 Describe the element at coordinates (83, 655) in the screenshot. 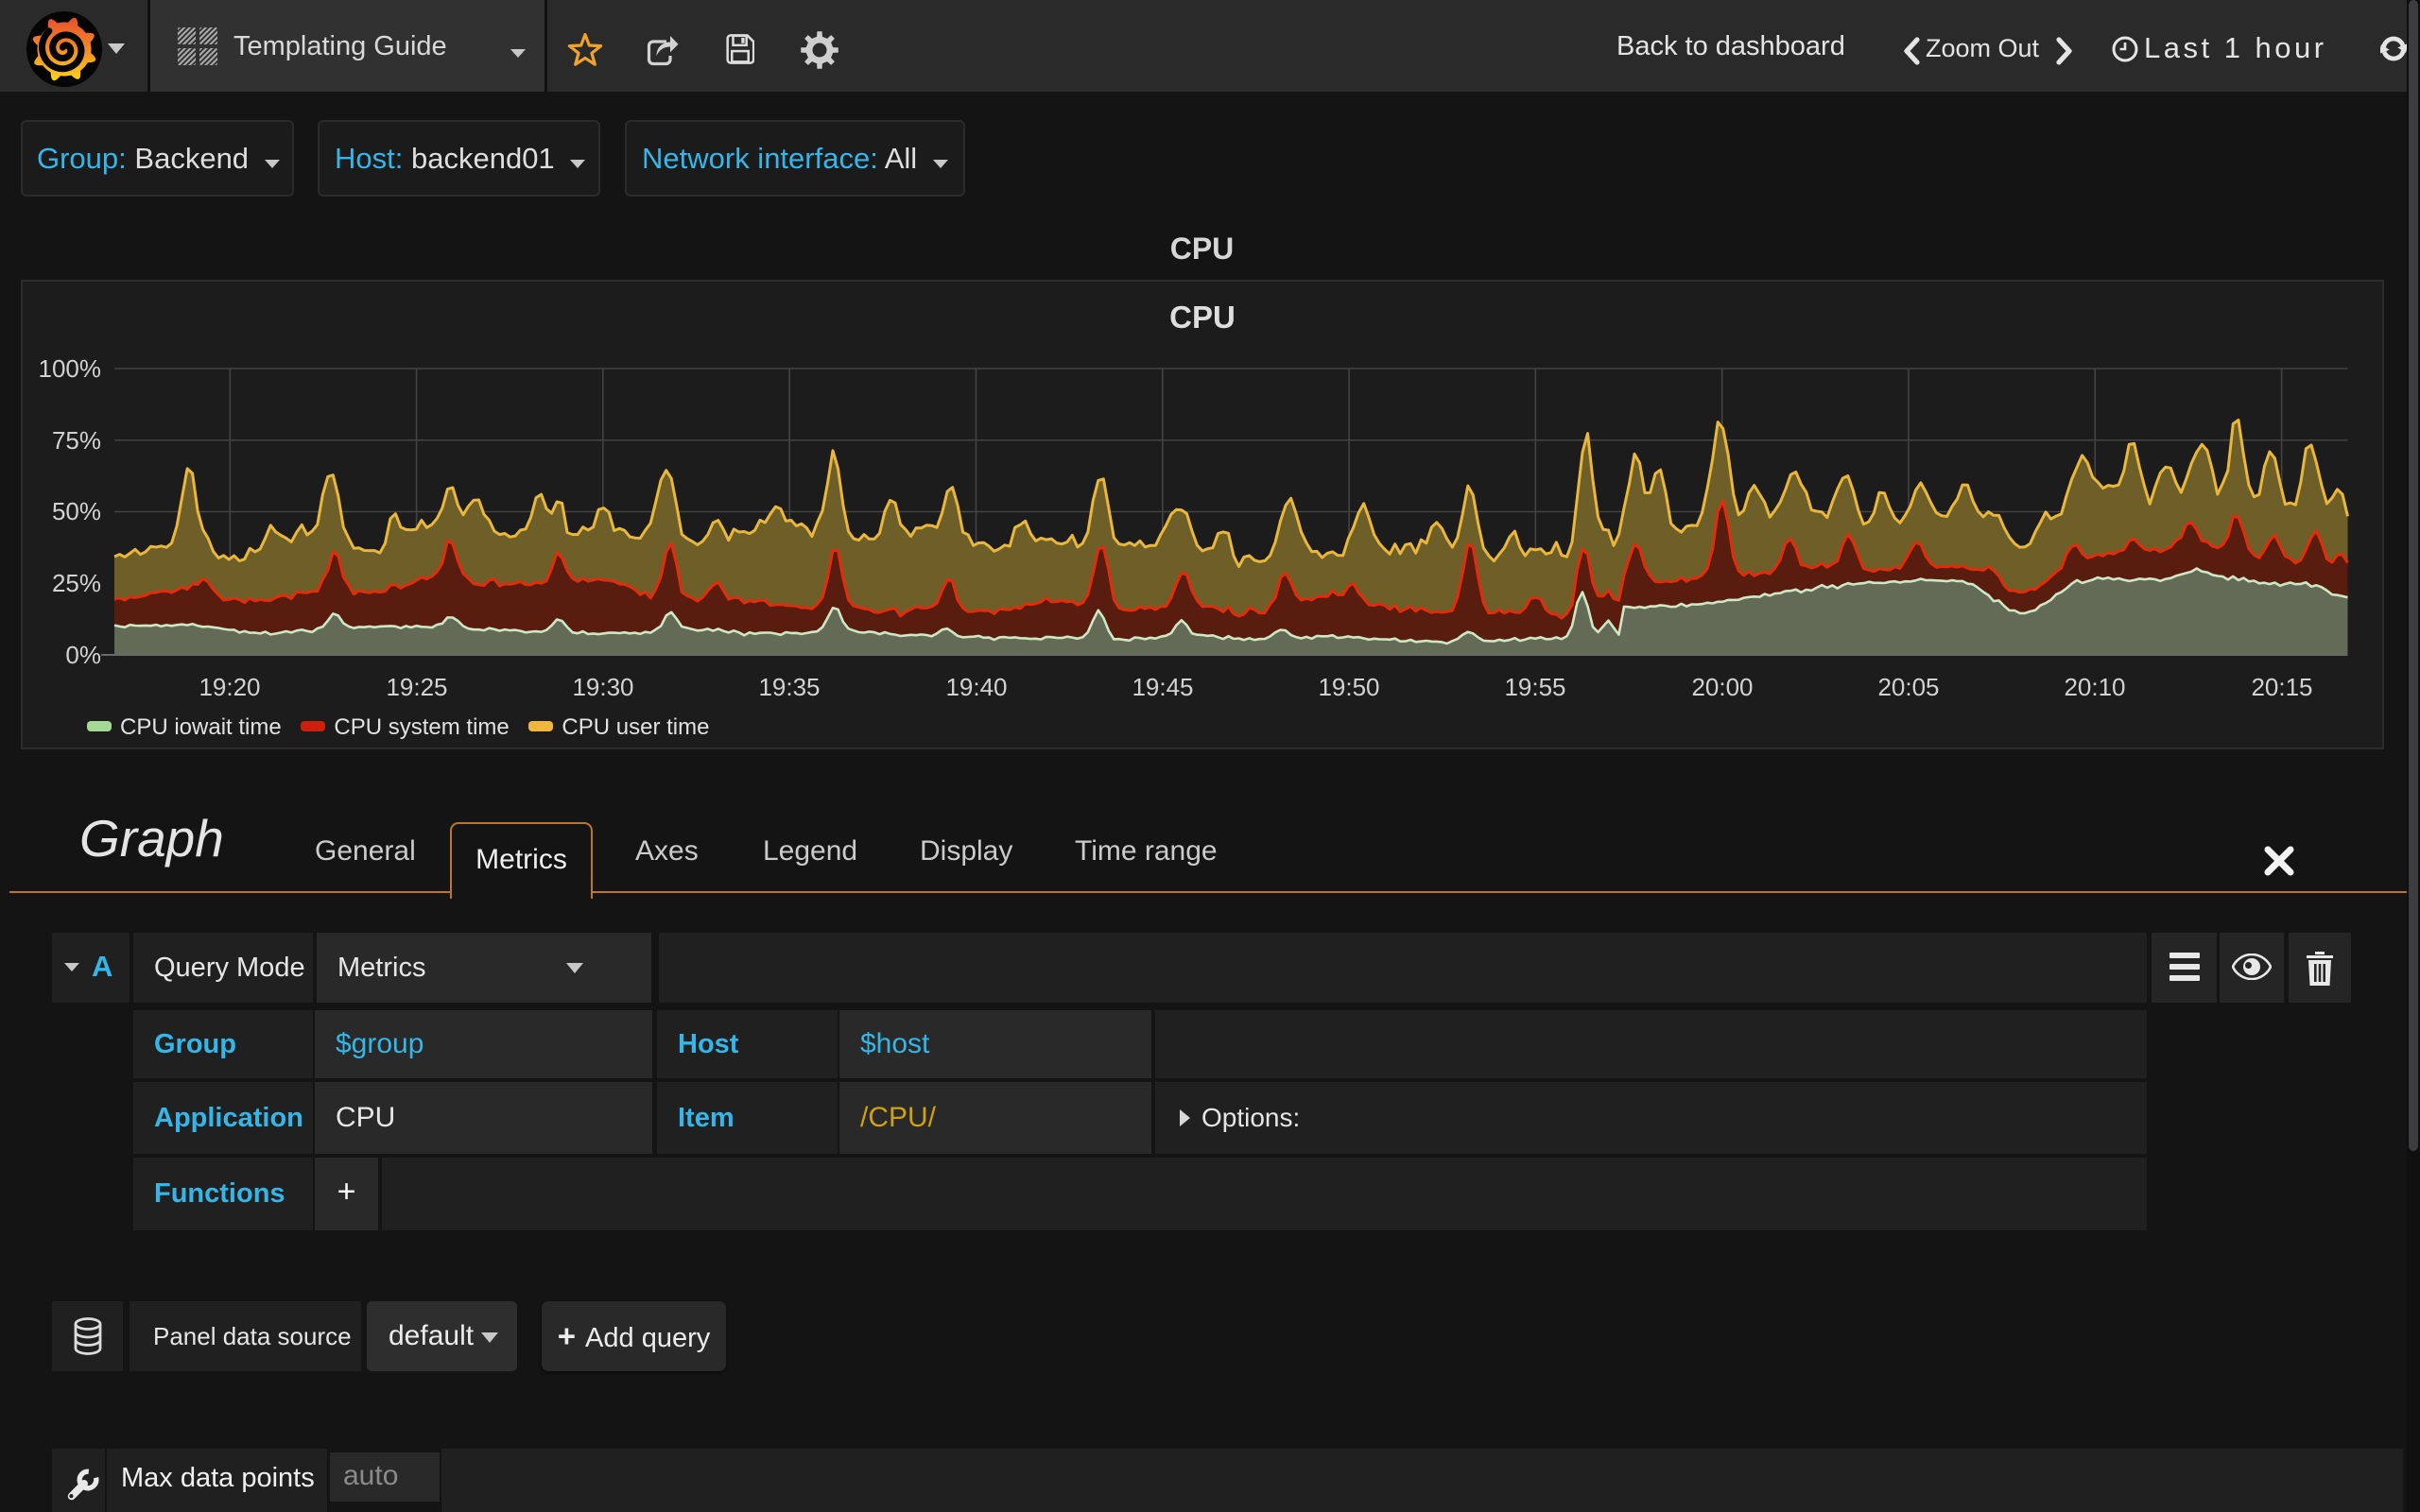

I see `svg-text: 0%` at that location.